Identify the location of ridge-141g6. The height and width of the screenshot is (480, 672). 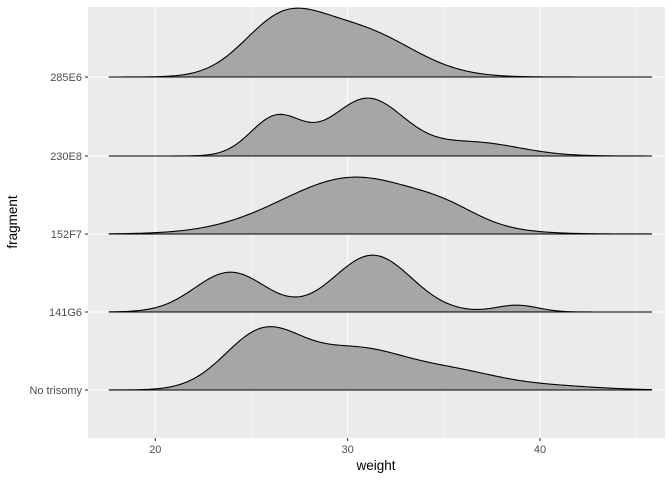
(380, 283).